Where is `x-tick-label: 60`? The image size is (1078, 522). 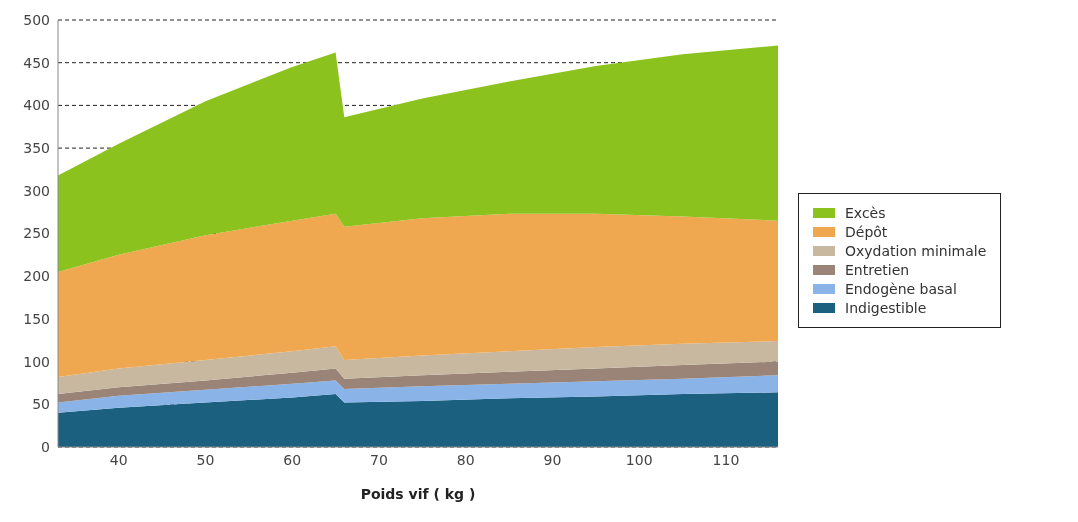 x-tick-label: 60 is located at coordinates (292, 459).